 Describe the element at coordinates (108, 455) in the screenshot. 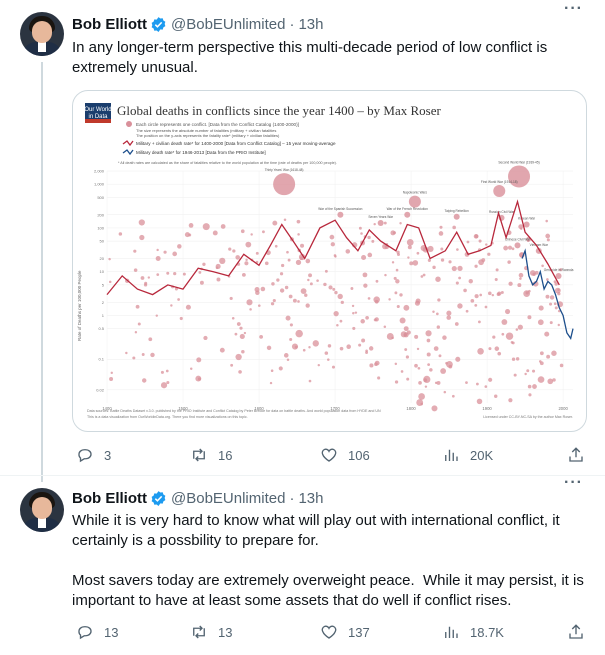

I see `reply-count: 3` at that location.